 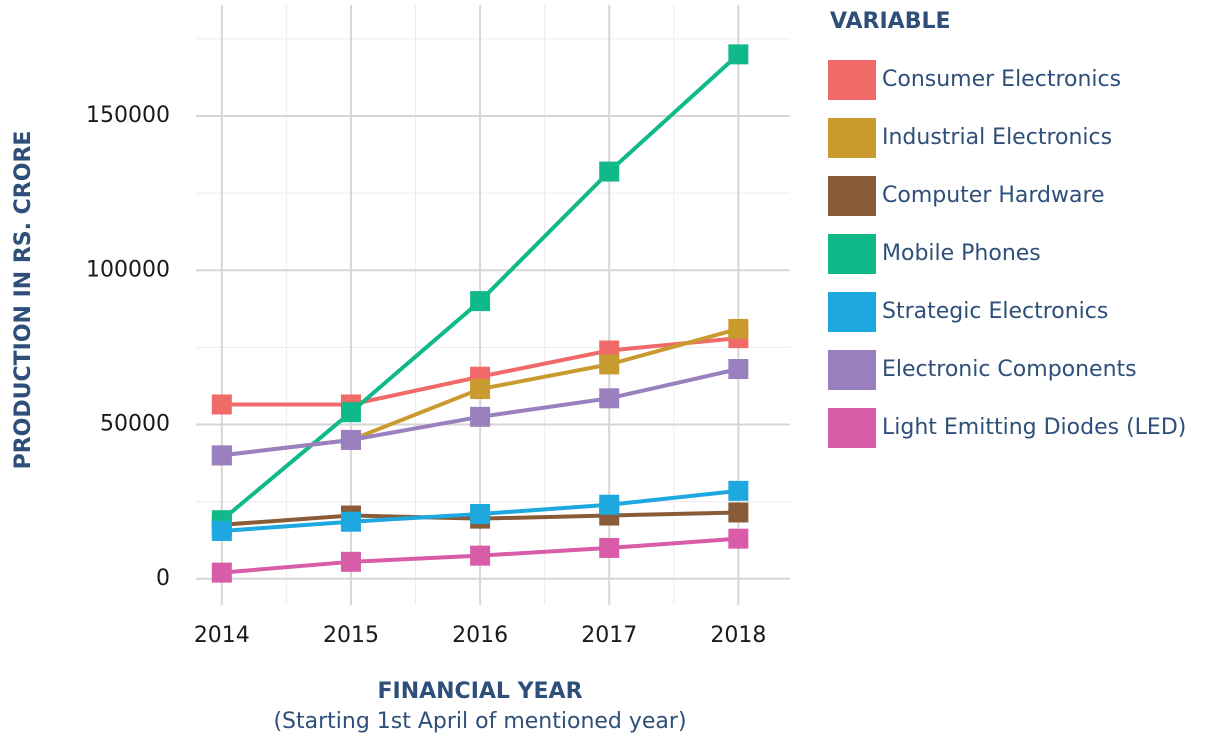 I want to click on legend-label: Strategic Electronics, so click(x=995, y=311).